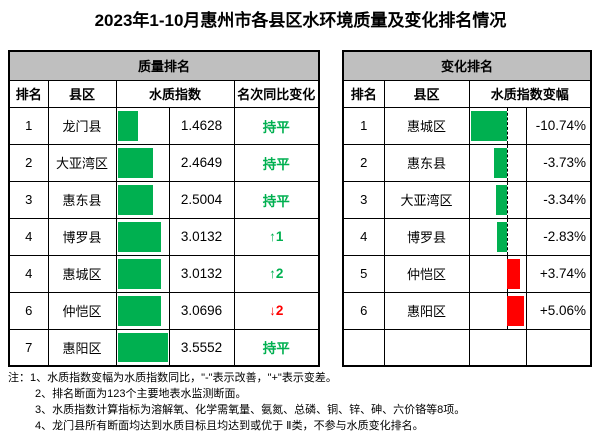  I want to click on page-title: 2023年1-10月惠州市各县区水环境质量及变化排名情况, so click(300, 20).